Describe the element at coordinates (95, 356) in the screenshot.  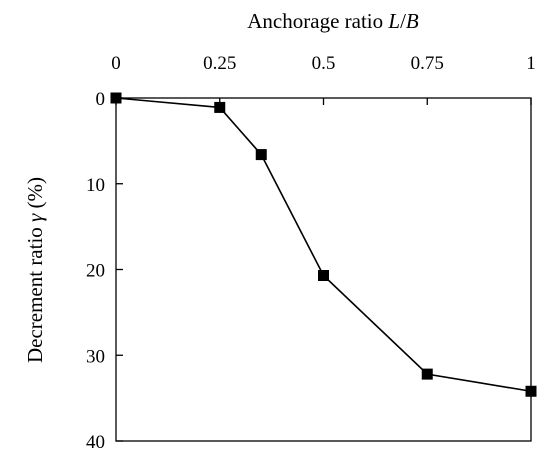
I see `y-tick-label-3: 30` at that location.